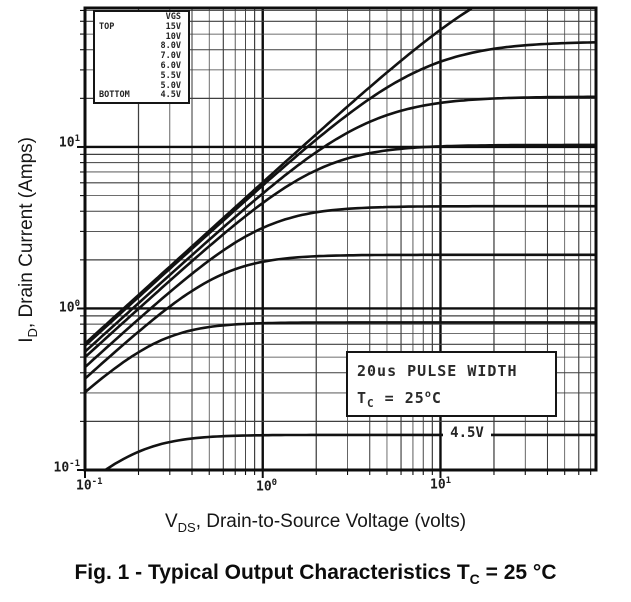 This screenshot has height=602, width=631. Describe the element at coordinates (89, 485) in the screenshot. I see `x-tick-0.1: 10⁻¹` at that location.